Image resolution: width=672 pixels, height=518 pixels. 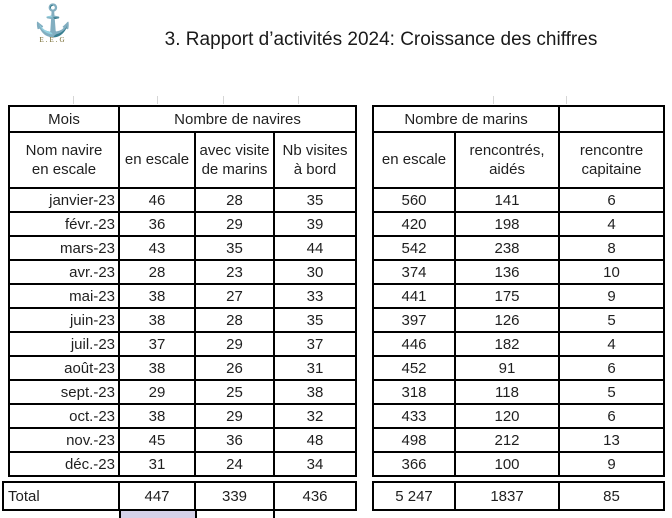 I want to click on table-row: sept.-23 29 25 38, so click(x=183, y=392).